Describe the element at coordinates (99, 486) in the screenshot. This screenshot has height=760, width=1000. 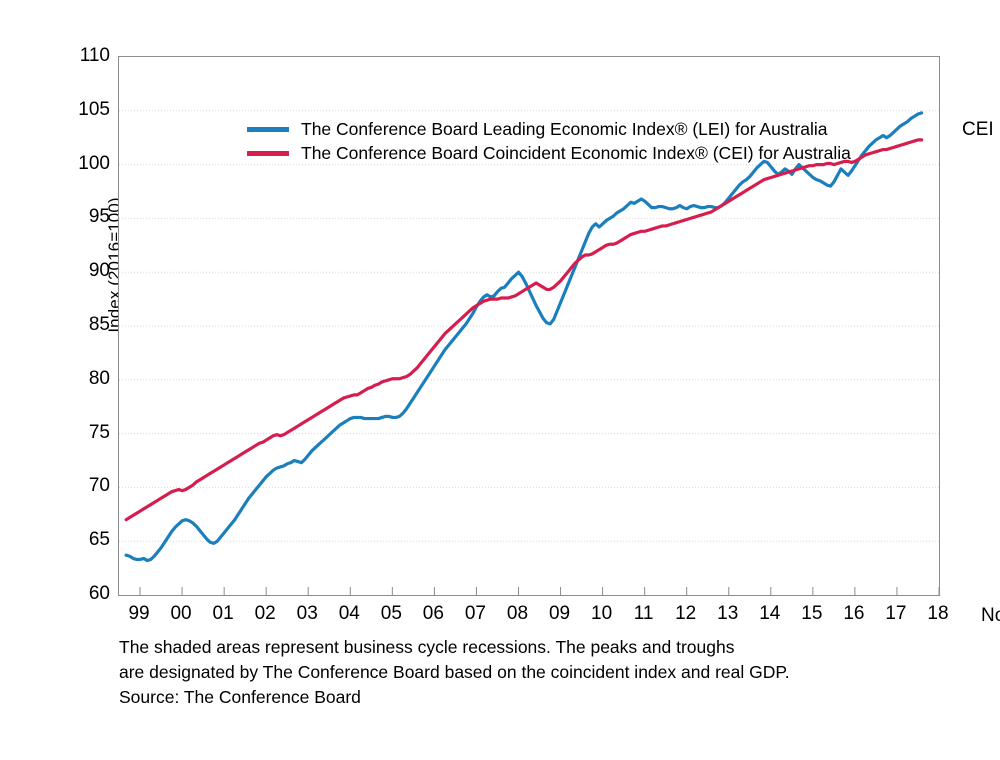
I see `y-tick-label: 70` at that location.